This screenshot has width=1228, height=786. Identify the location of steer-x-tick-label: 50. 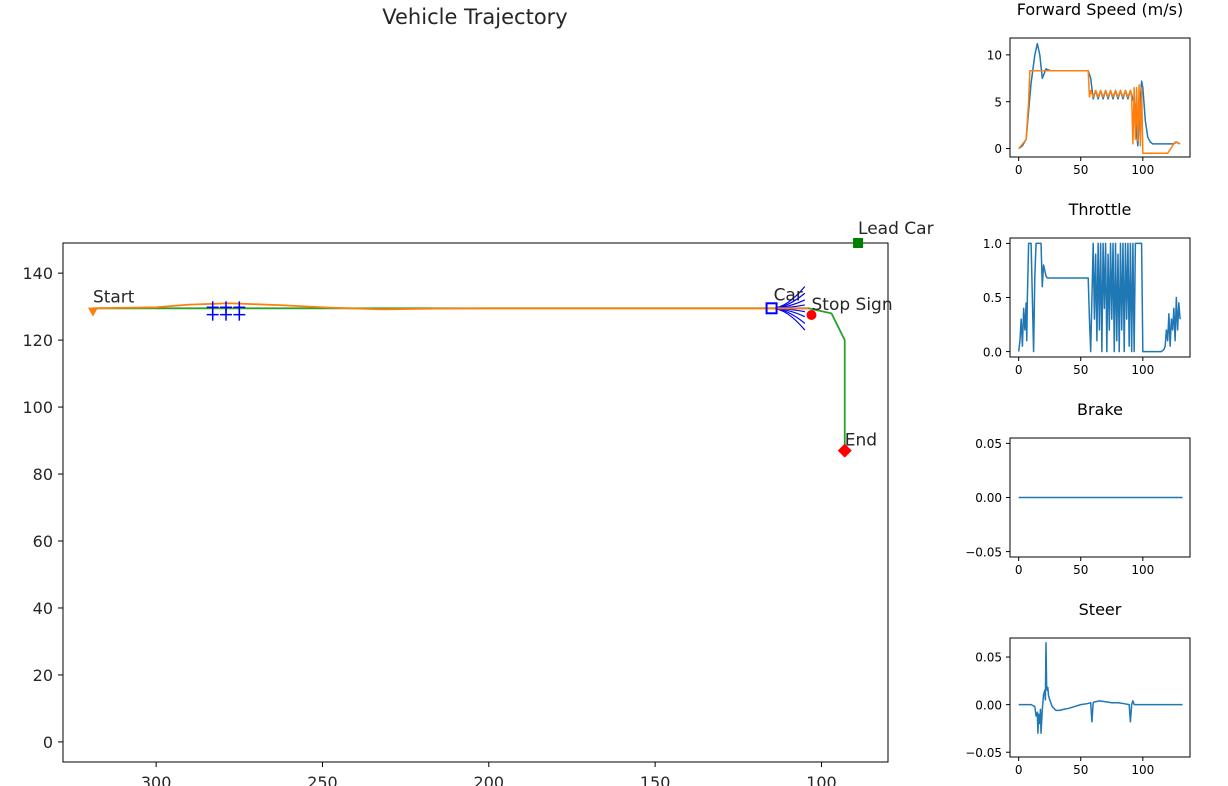
(1080, 770).